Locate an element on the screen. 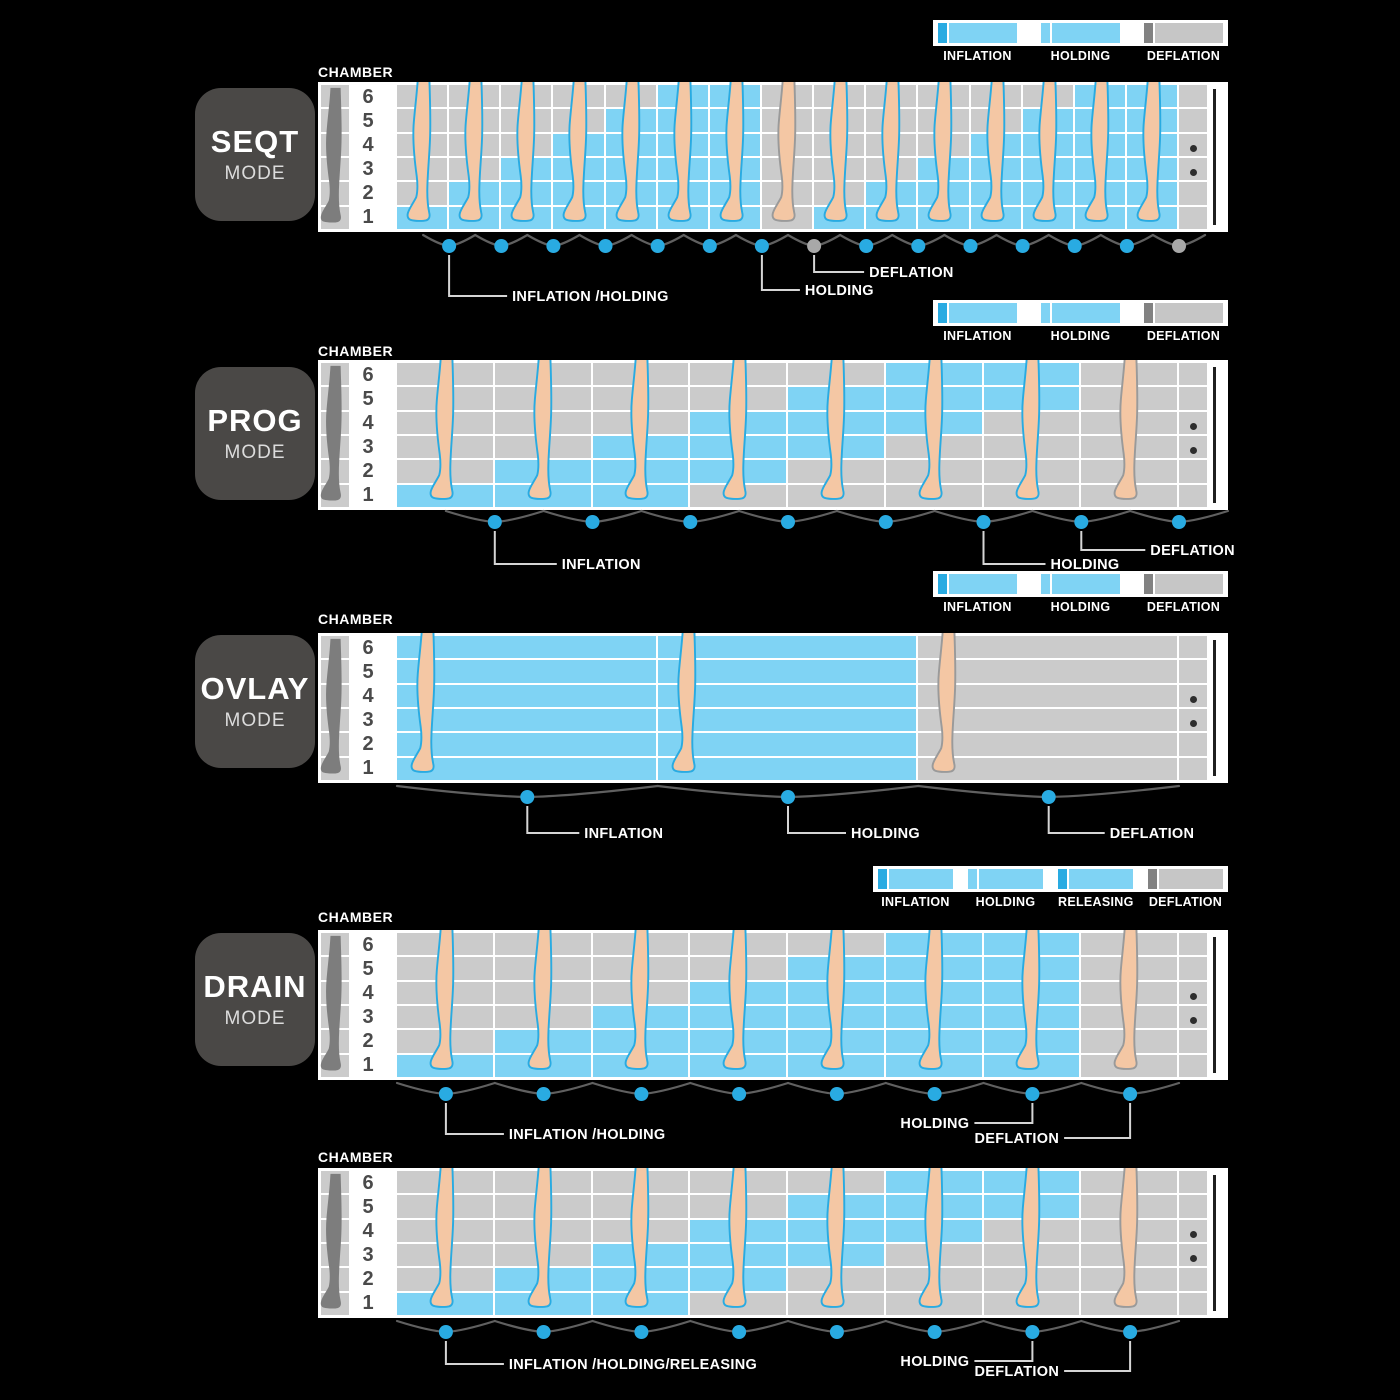 The height and width of the screenshot is (1400, 1400). mode-badge-title: SEQT is located at coordinates (255, 141).